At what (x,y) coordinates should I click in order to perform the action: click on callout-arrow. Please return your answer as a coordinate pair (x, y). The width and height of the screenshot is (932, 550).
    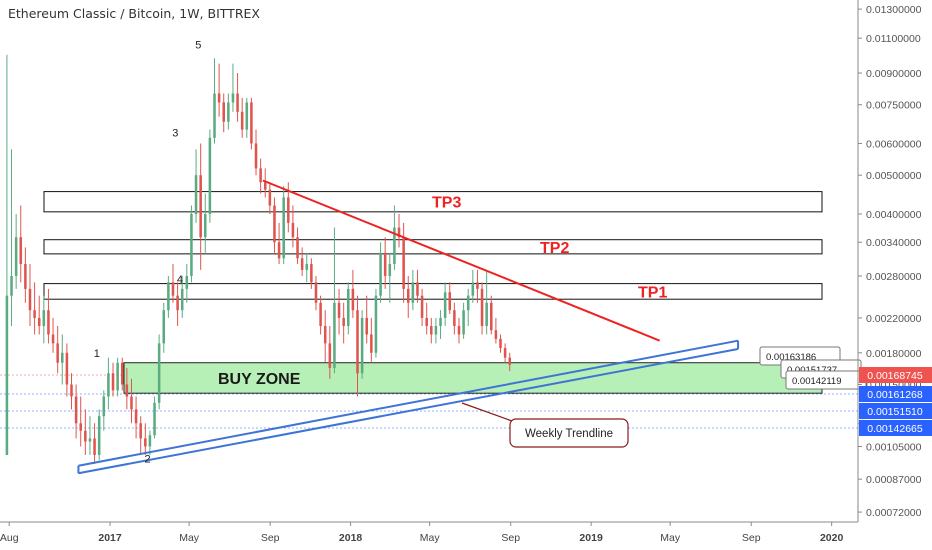
    Looking at the image, I should click on (487, 412).